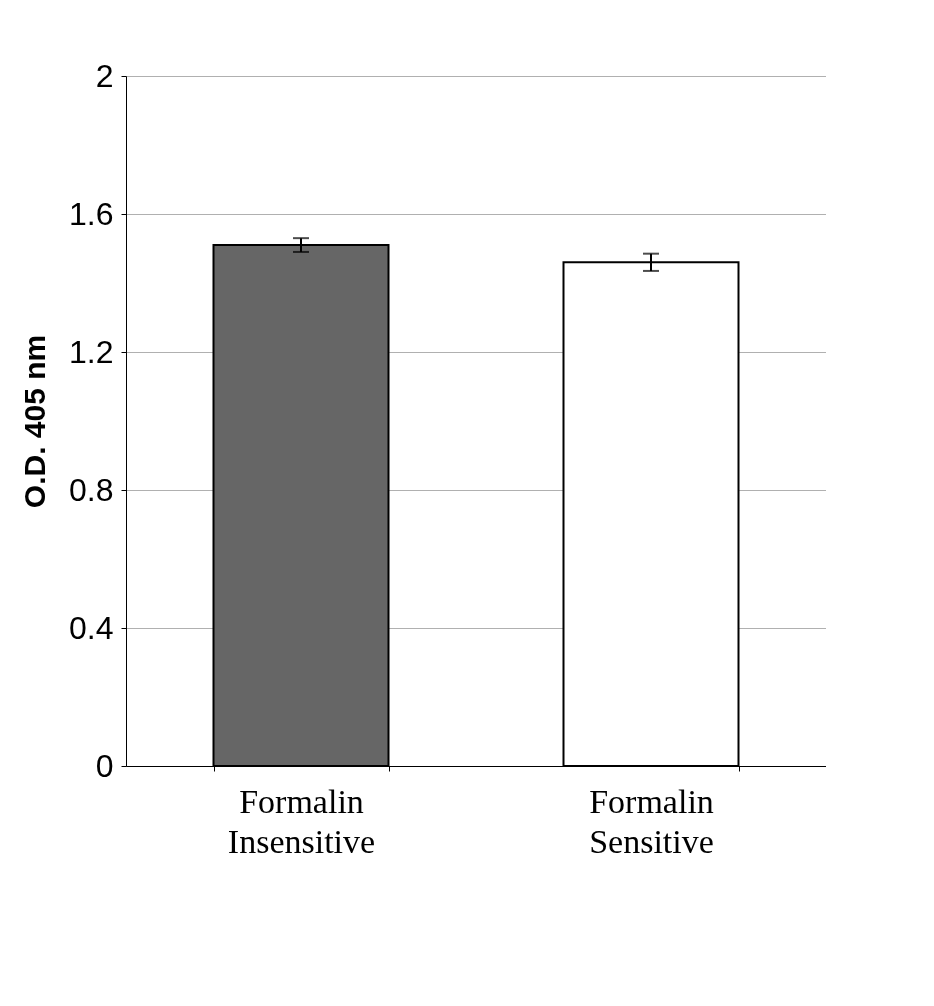 The image size is (934, 1006). I want to click on y-axis-title: O.D. 405 nm, so click(35, 421).